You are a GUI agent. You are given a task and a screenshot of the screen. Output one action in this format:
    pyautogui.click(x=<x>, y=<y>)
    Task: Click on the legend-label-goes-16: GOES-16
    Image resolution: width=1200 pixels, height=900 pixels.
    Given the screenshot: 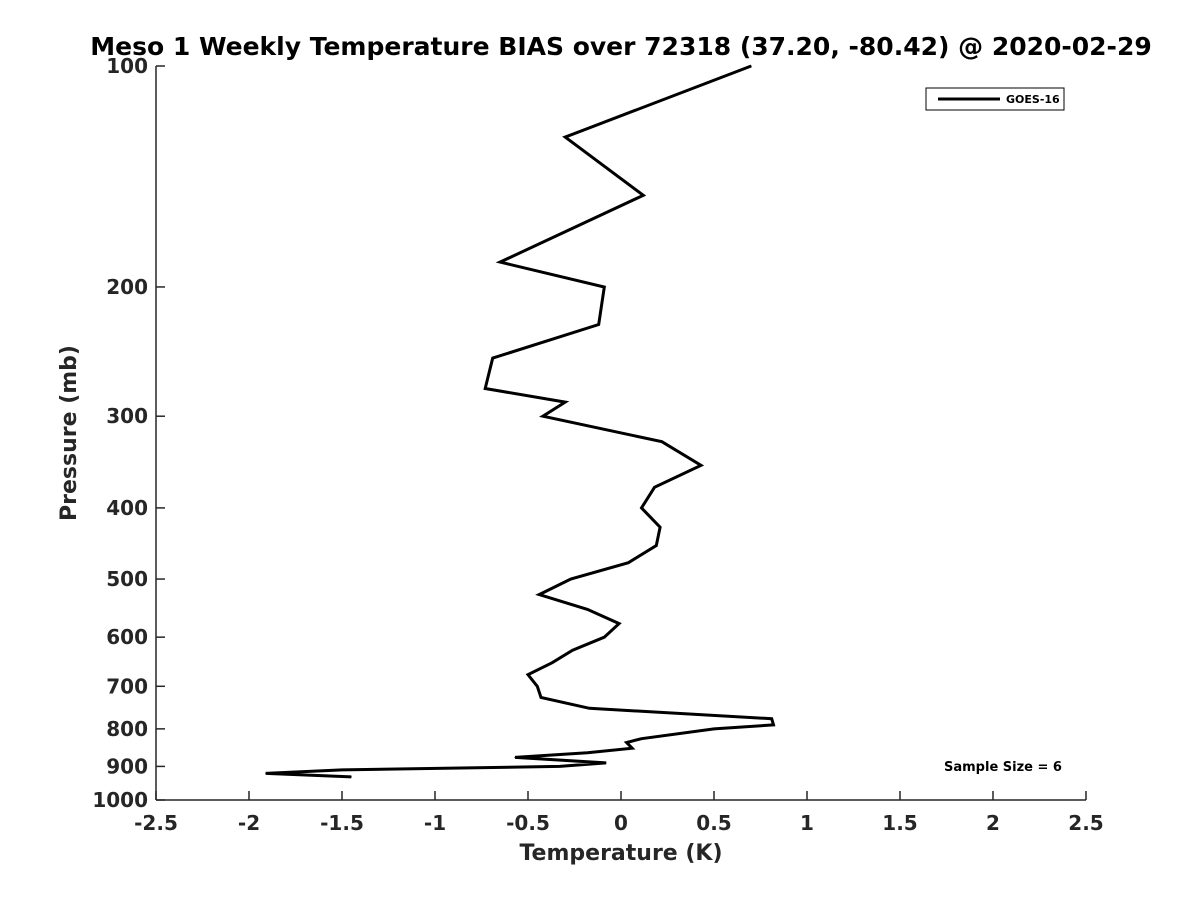 What is the action you would take?
    pyautogui.click(x=1033, y=99)
    